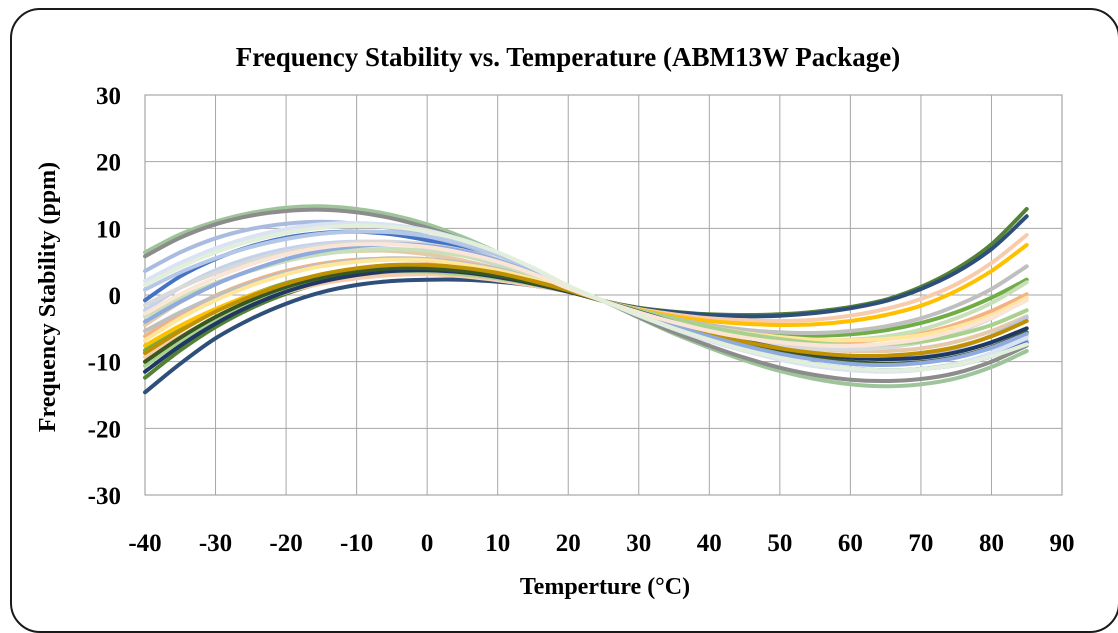  What do you see at coordinates (285, 543) in the screenshot?
I see `x-tick-label: -20` at bounding box center [285, 543].